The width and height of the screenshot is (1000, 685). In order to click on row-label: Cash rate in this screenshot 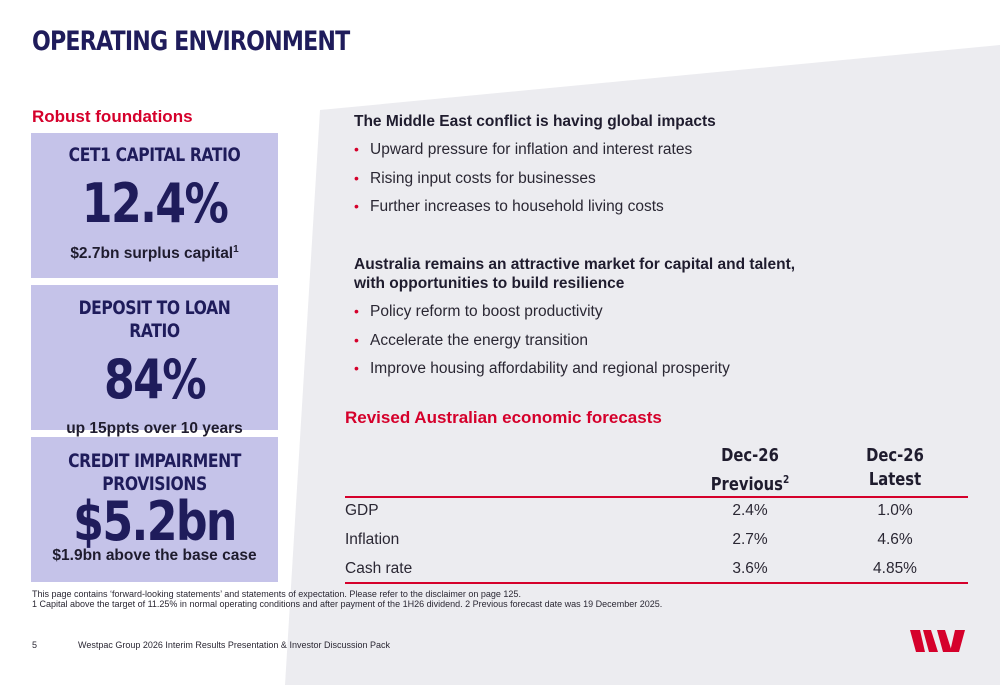, I will do `click(379, 568)`.